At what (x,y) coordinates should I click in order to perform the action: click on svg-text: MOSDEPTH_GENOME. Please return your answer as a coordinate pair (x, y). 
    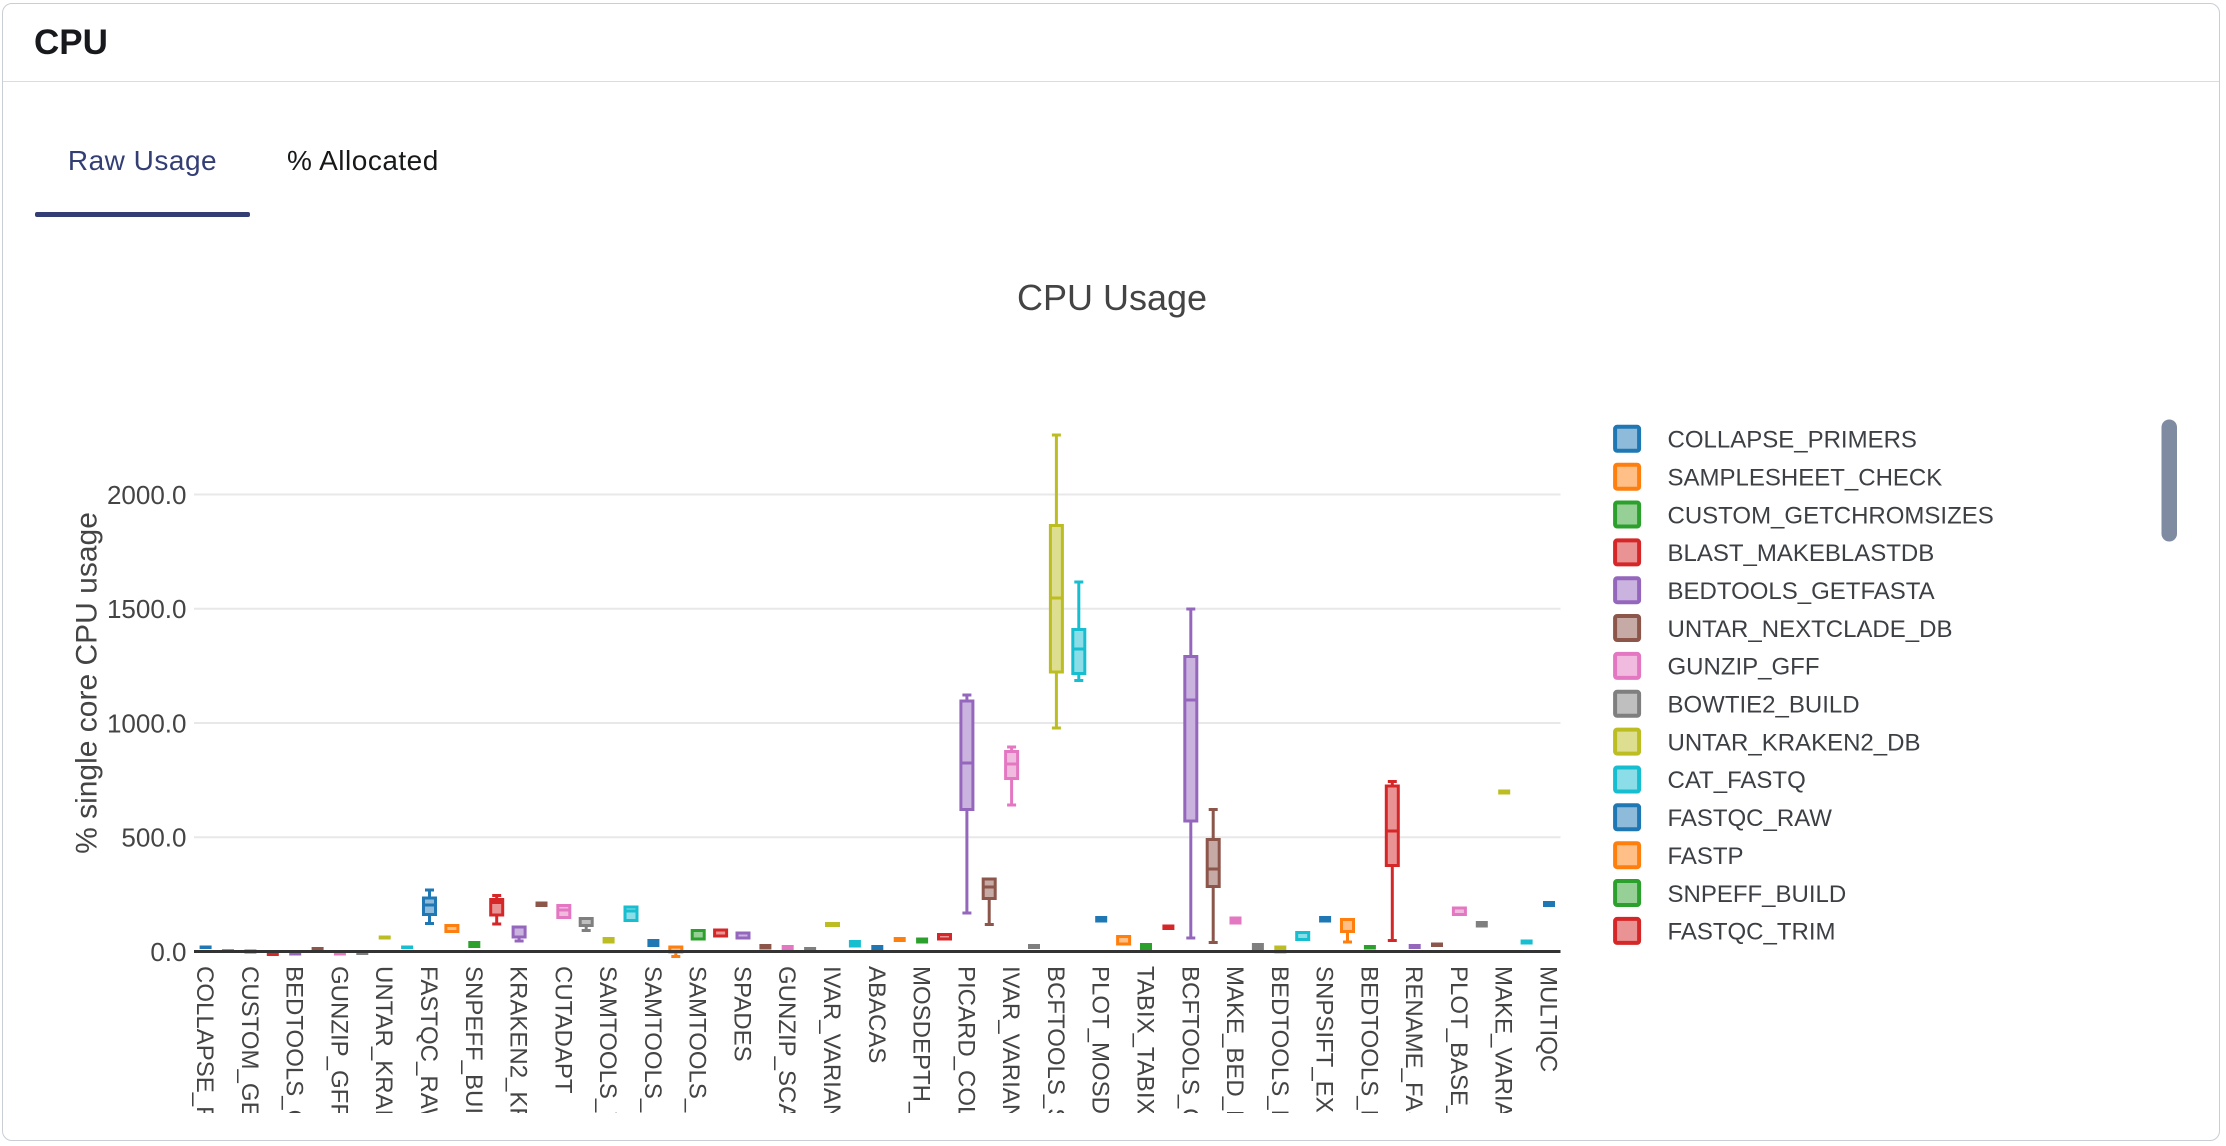
    Looking at the image, I should click on (921, 1056).